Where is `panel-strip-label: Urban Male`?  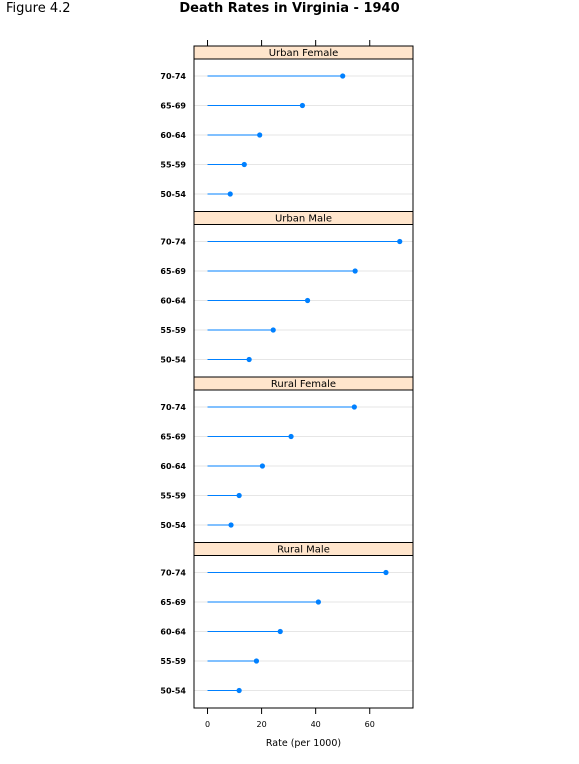
panel-strip-label: Urban Male is located at coordinates (303, 219).